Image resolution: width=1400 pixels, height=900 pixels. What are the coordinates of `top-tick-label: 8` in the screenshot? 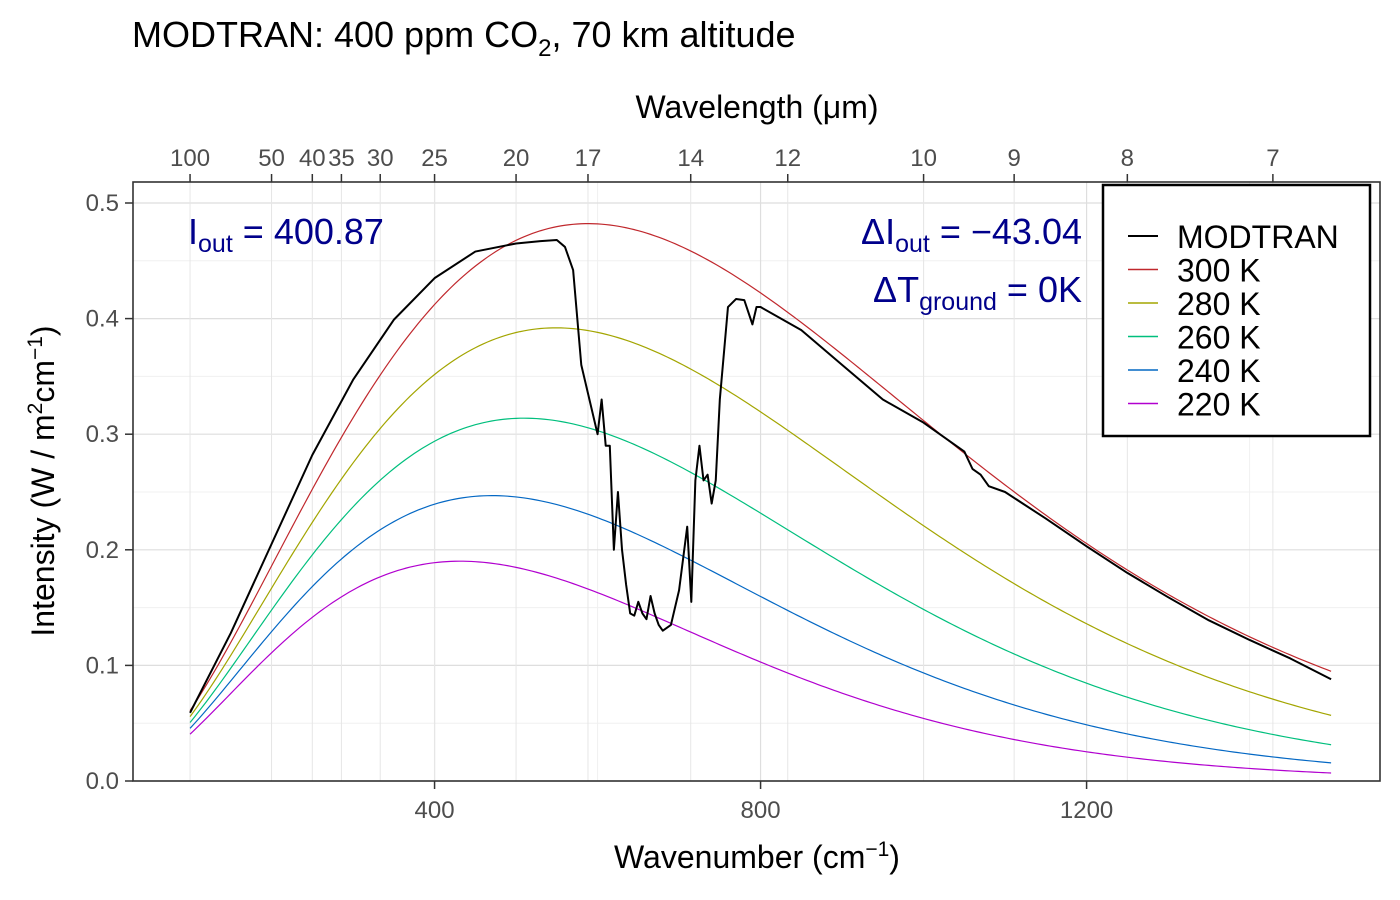 It's located at (1127, 158).